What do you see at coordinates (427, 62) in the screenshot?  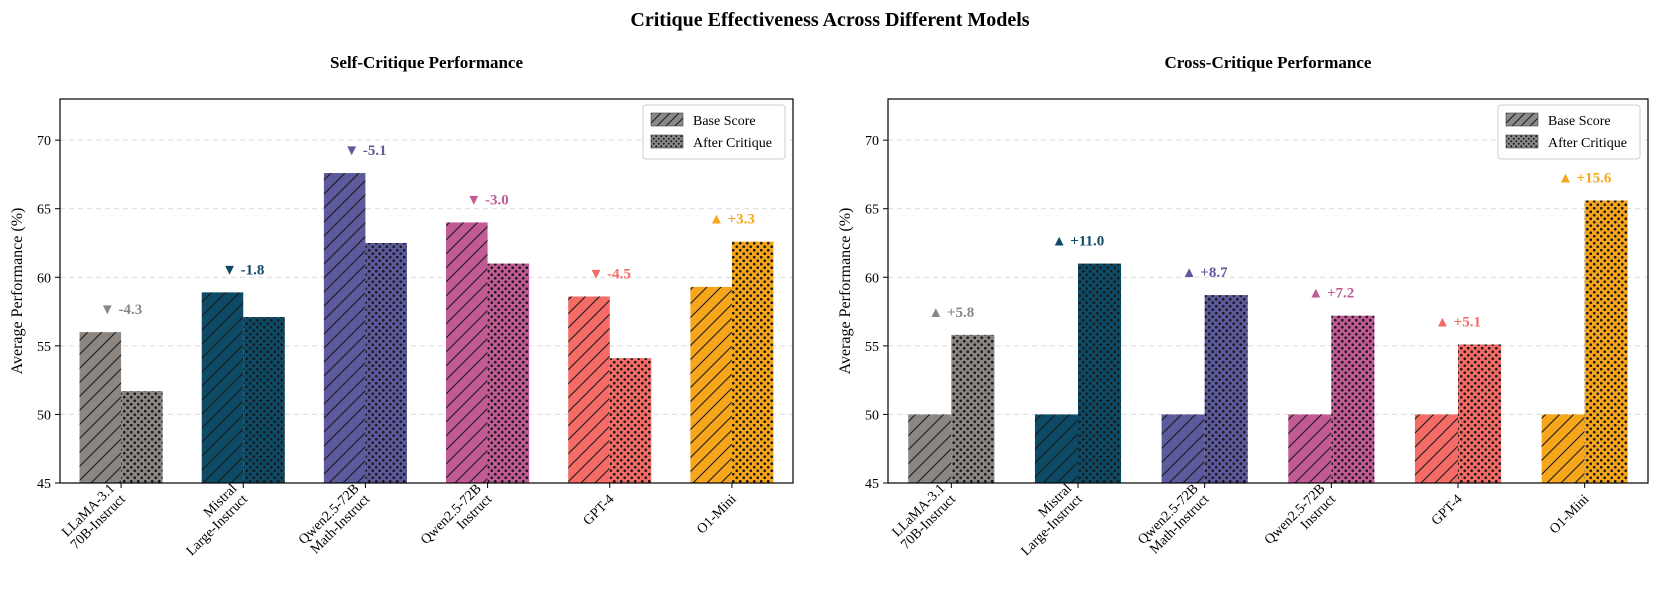 I see `self-subplot-title: Self-Critique Performance` at bounding box center [427, 62].